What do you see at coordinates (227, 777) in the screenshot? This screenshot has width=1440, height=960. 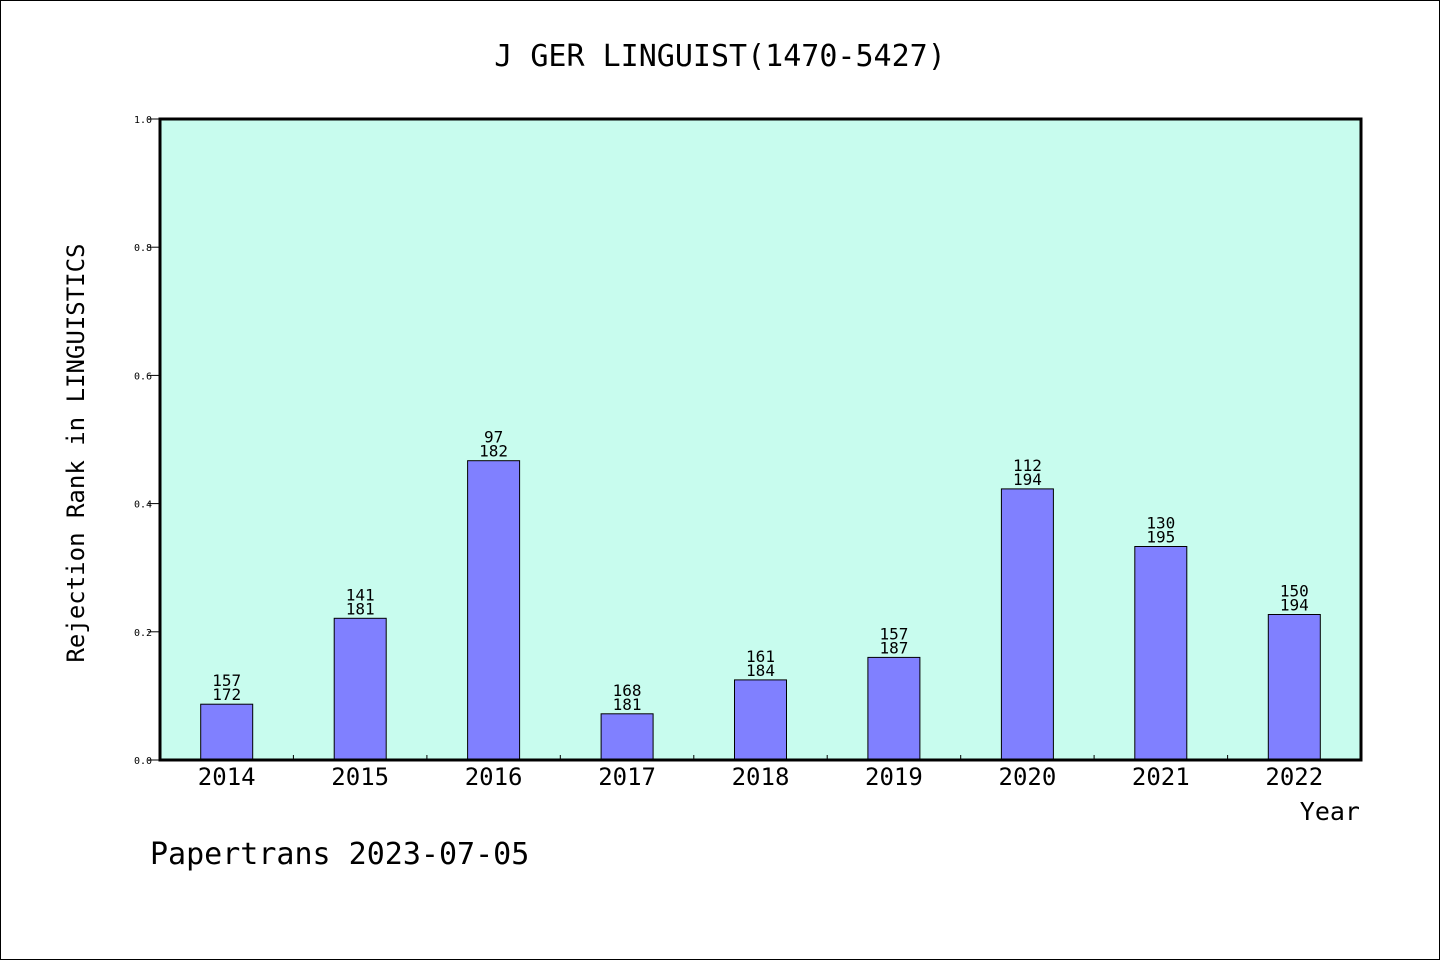 I see `x-tick-label-2014: 2014` at bounding box center [227, 777].